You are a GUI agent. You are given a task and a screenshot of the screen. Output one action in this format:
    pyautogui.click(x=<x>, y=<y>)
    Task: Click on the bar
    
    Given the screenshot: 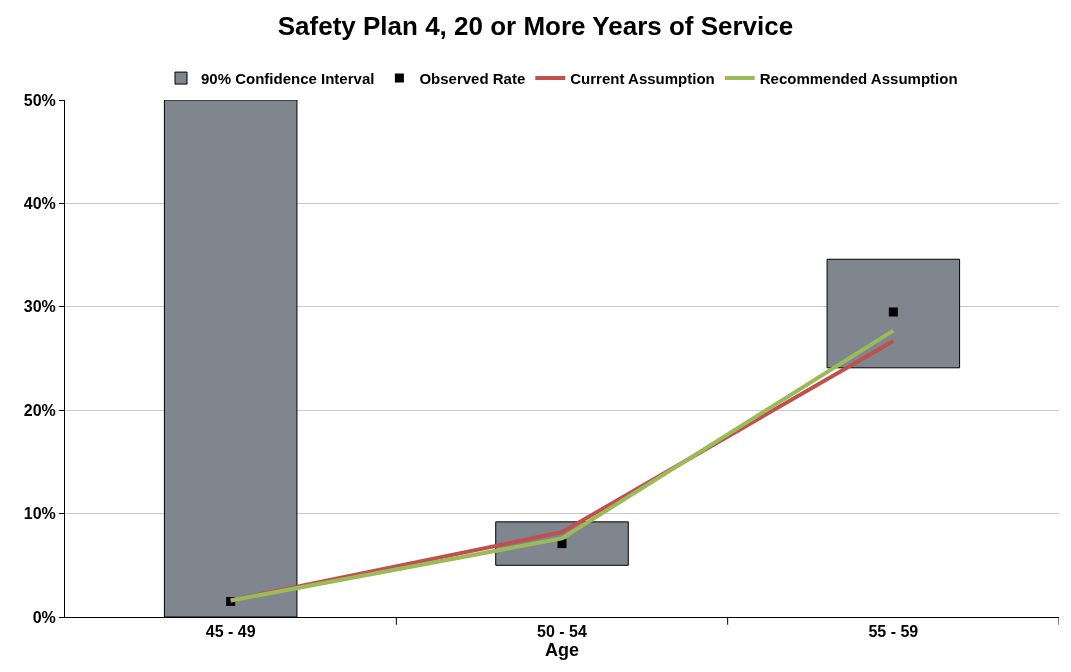 What is the action you would take?
    pyautogui.click(x=893, y=313)
    